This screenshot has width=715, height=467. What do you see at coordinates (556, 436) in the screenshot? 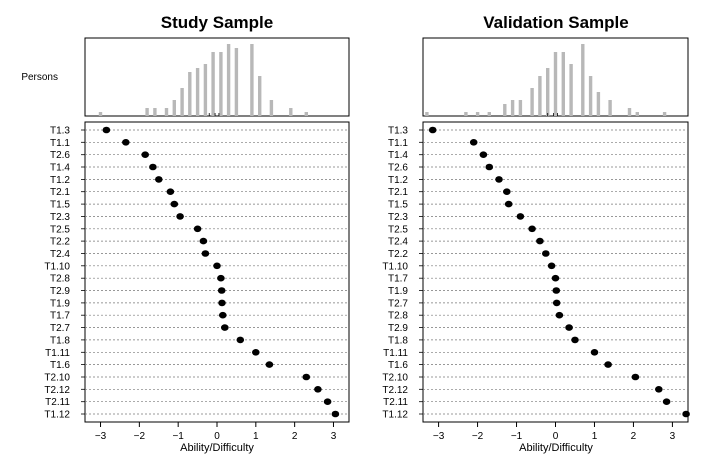
I see `validation-x-tick-label: 0` at bounding box center [556, 436].